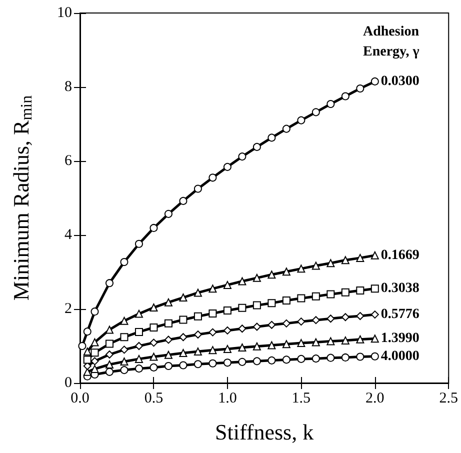 Image resolution: width=461 pixels, height=453 pixels. I want to click on series-label: 1.3990, so click(400, 338).